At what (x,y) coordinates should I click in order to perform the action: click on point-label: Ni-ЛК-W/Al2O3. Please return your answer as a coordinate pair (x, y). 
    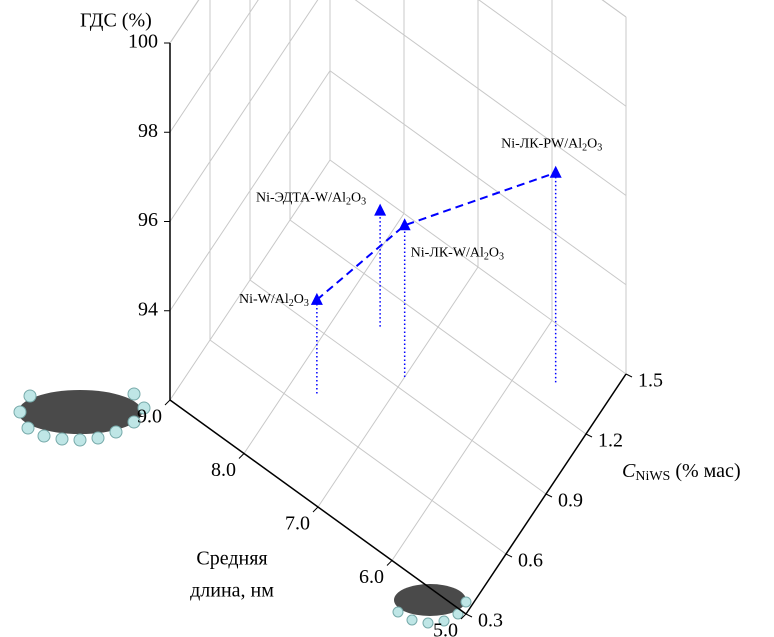
    Looking at the image, I should click on (457, 253).